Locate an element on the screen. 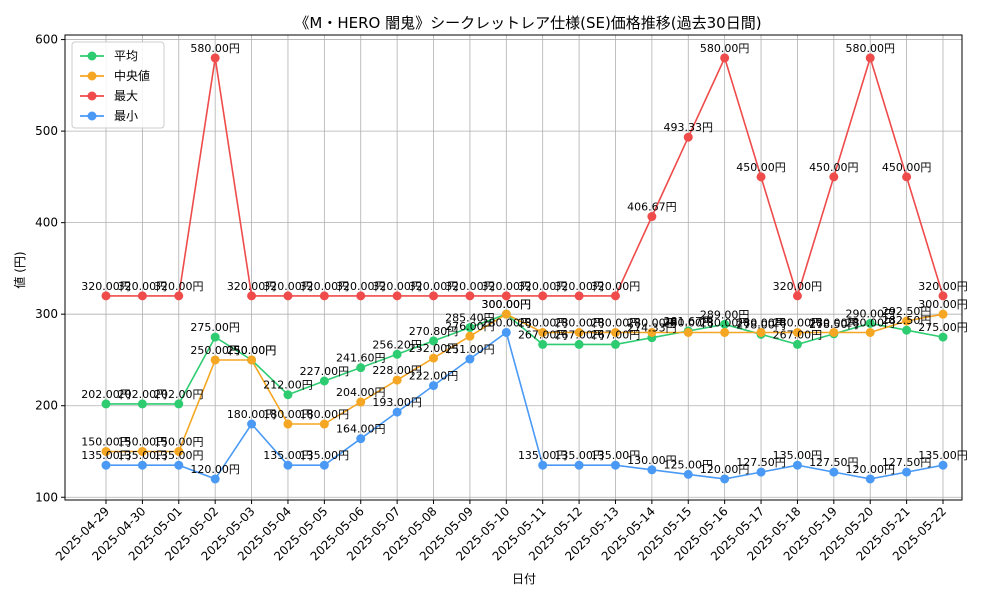  y-tick-label: 100 is located at coordinates (46, 497).